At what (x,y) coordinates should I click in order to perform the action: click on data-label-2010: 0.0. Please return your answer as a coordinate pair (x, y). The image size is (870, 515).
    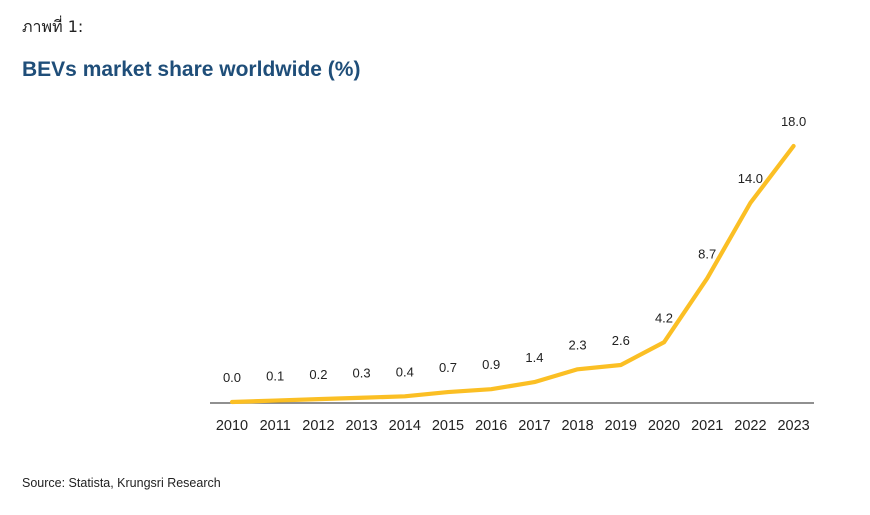
    Looking at the image, I should click on (232, 377).